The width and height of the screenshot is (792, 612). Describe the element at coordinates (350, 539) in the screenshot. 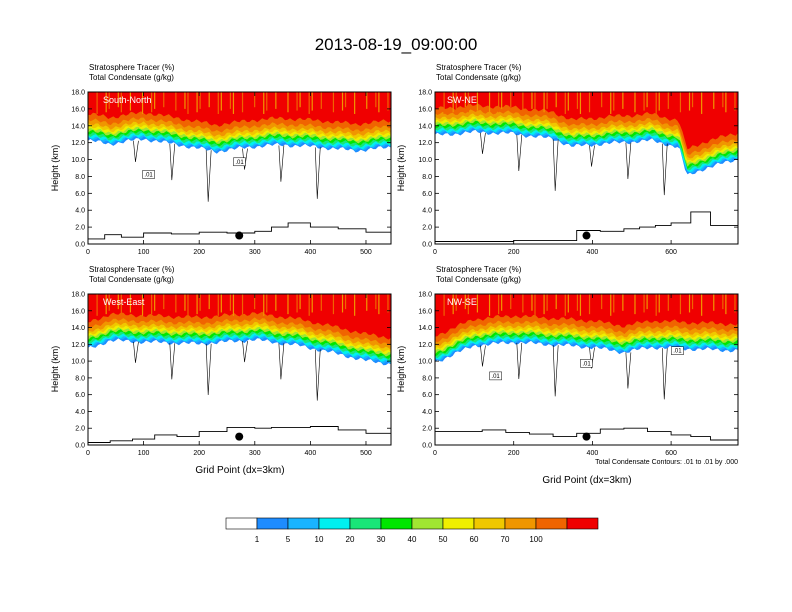

I see `colorbar-label: 20` at that location.